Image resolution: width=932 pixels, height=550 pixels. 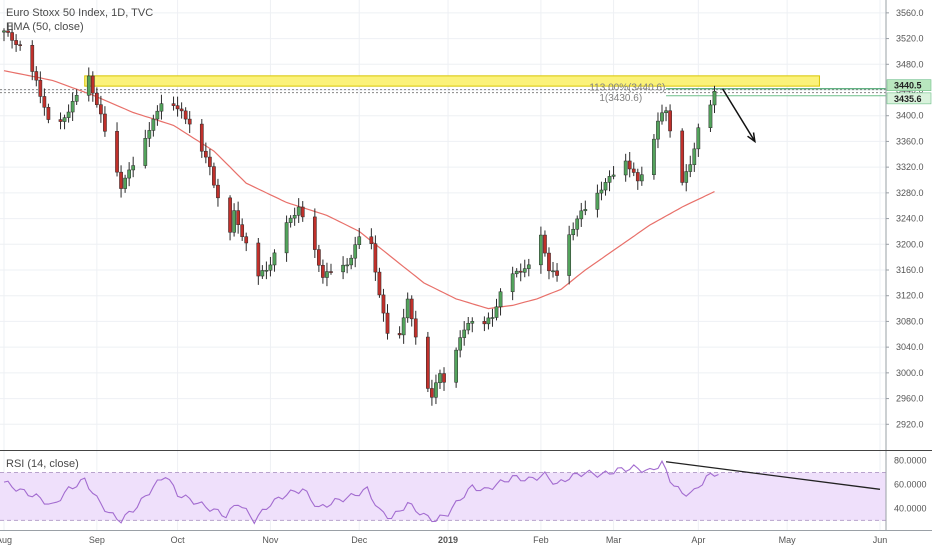 I want to click on price-tick-label: 3160.0, so click(x=910, y=270).